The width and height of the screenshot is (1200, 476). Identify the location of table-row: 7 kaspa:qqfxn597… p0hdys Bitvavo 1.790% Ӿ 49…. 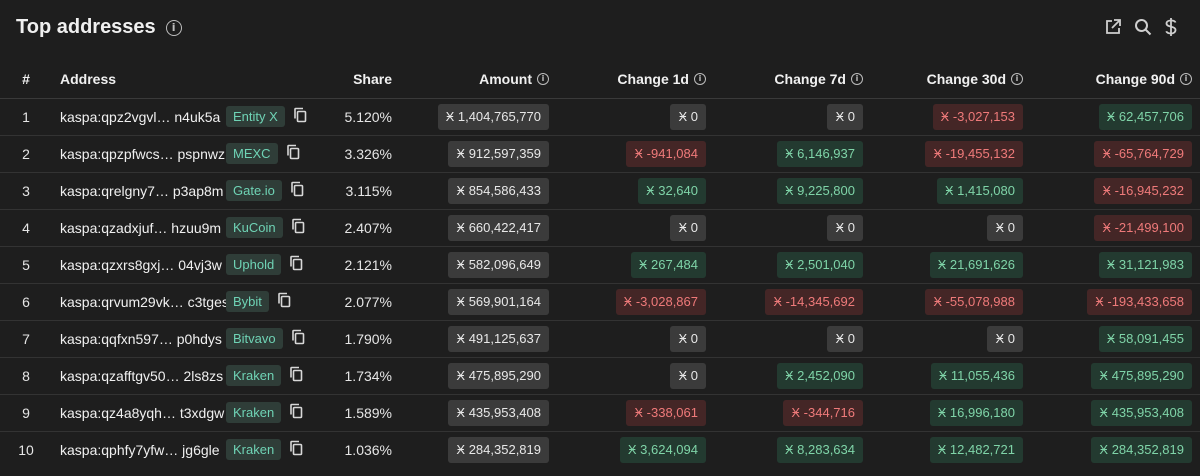
(600, 339).